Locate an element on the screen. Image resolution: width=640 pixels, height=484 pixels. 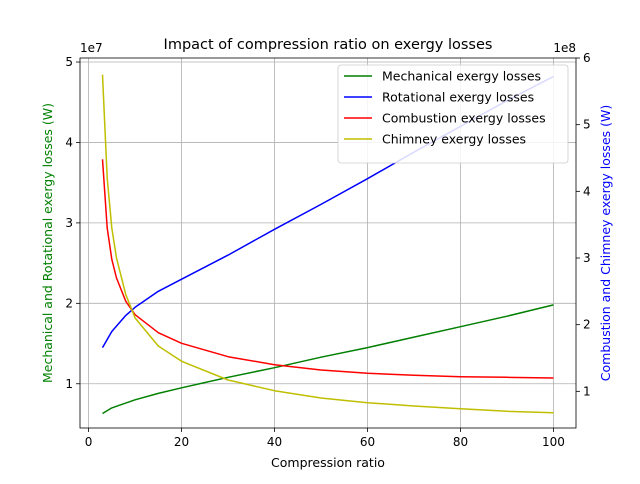
right-axis-ticks: 1 2 3 4 5 6 is located at coordinates (583, 224).